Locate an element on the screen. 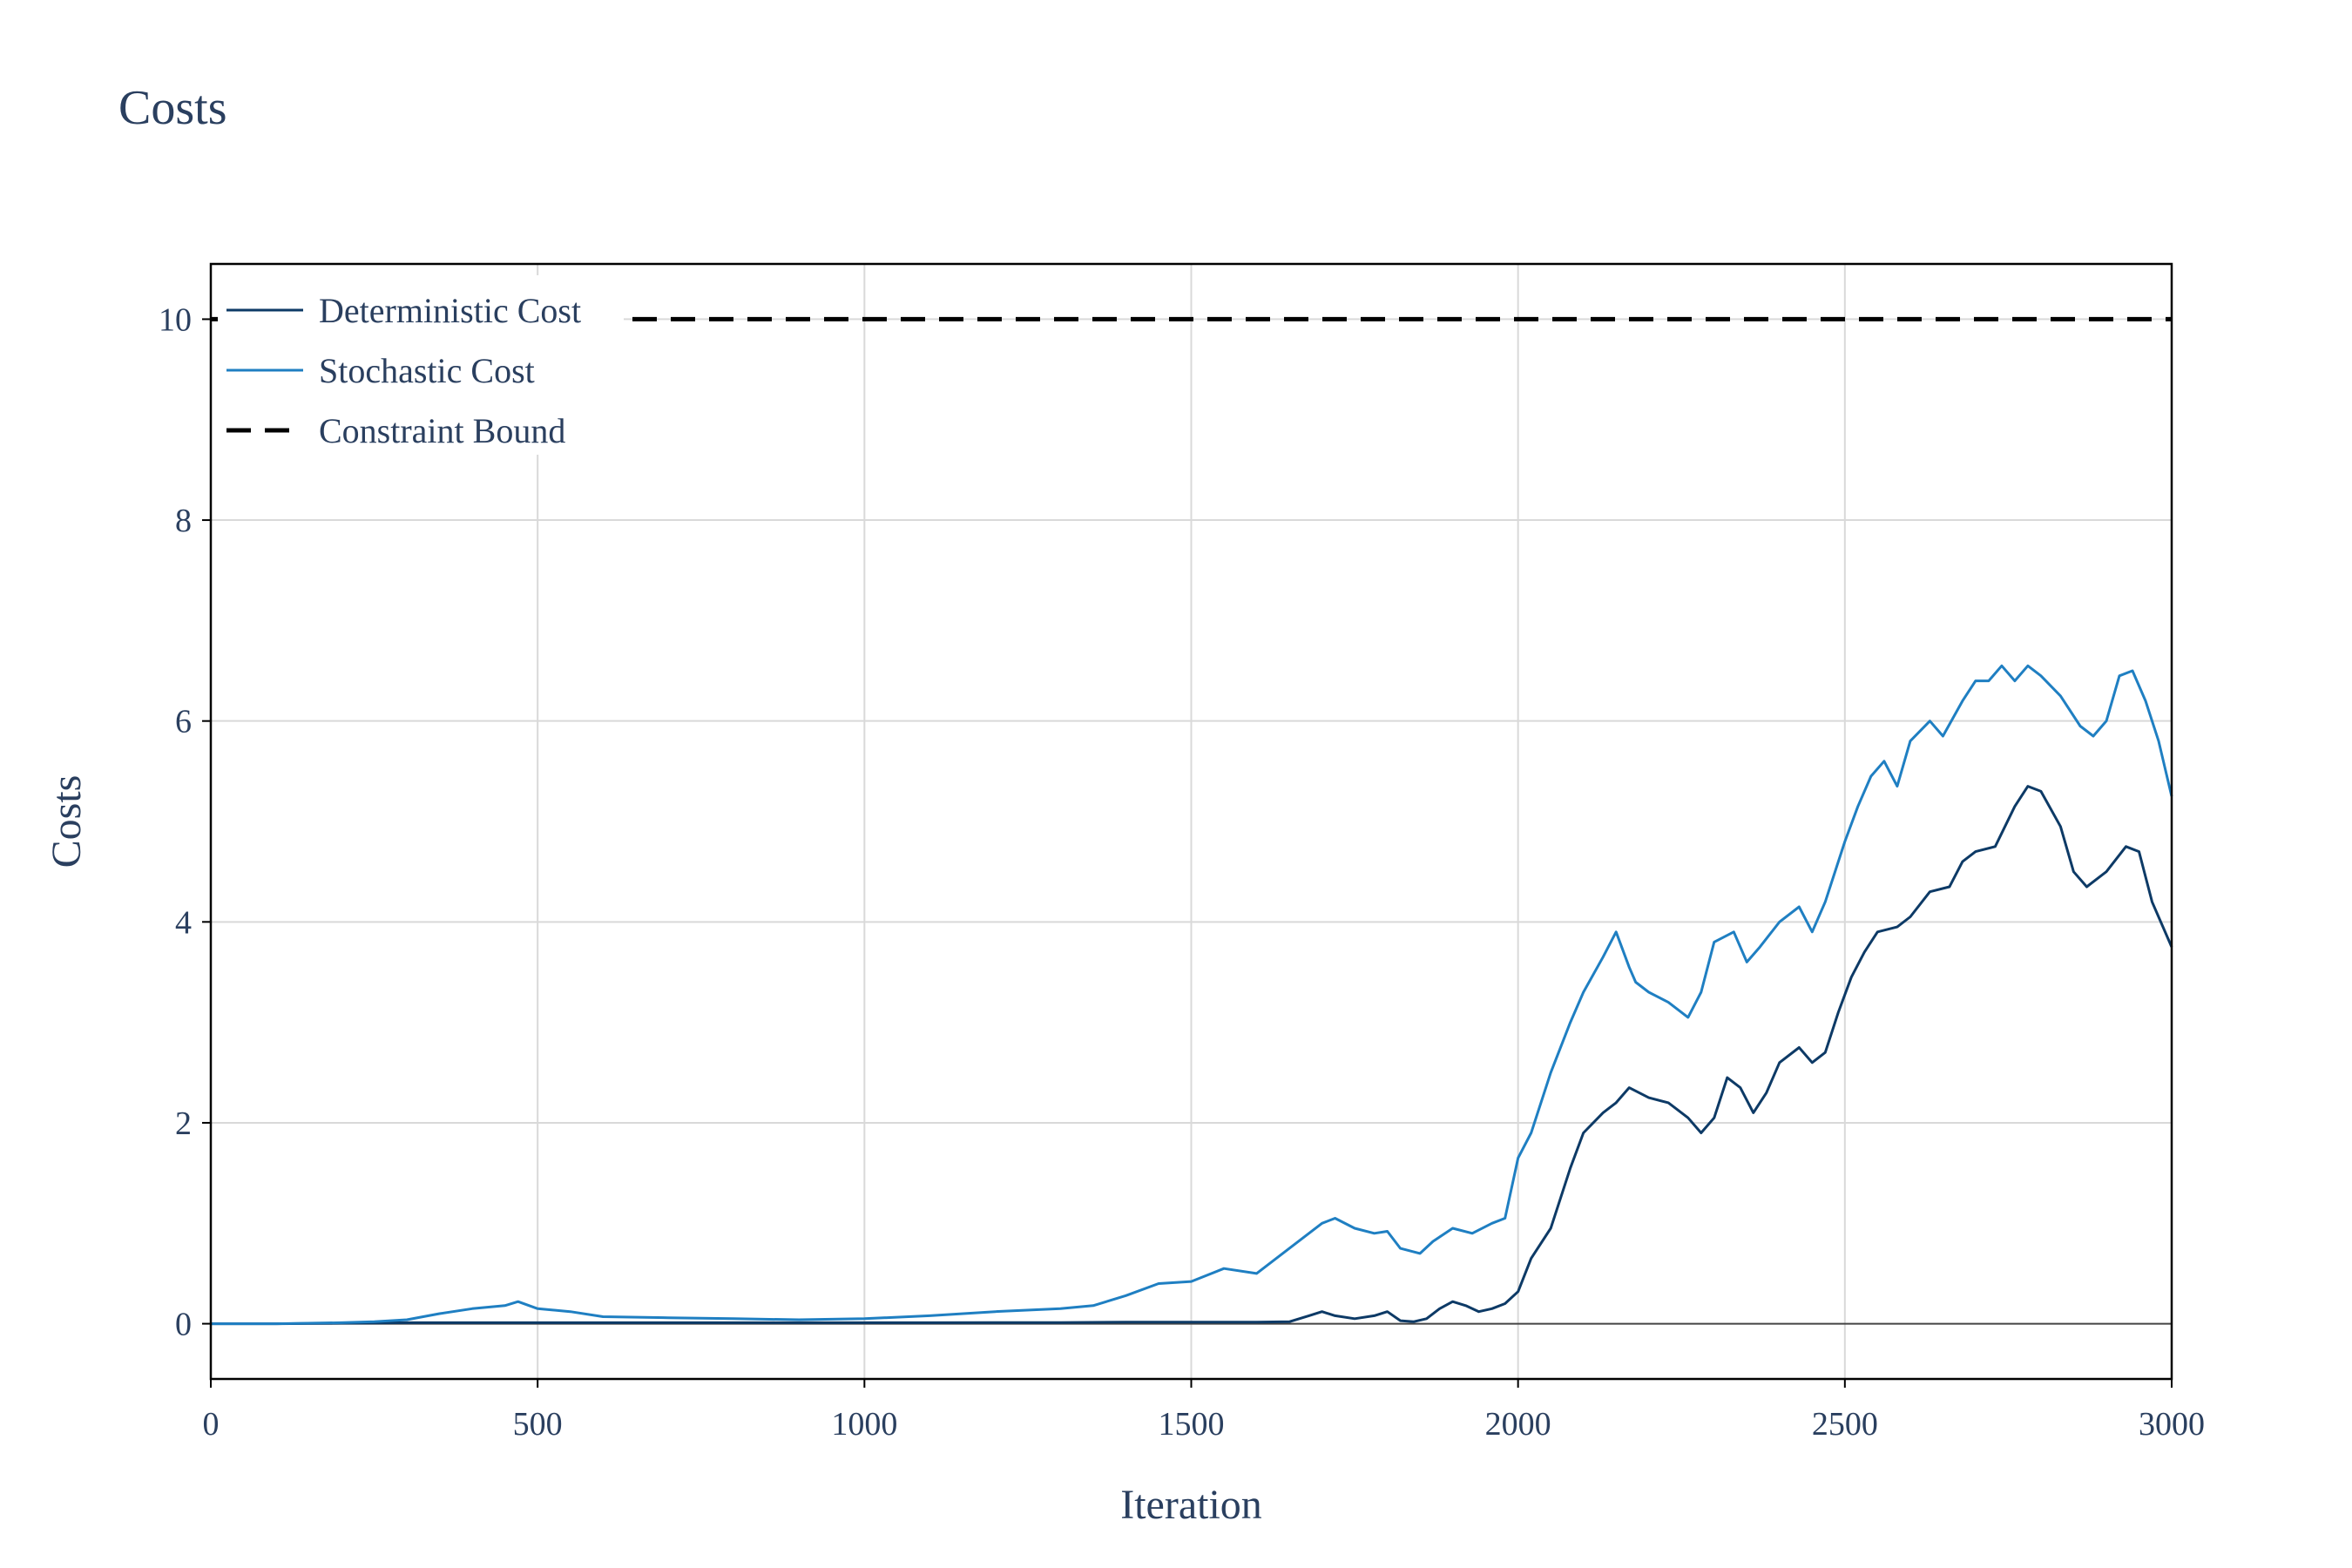  x-axis-ticks: 0 500 1000 1500 2000 2500 3000 is located at coordinates (1204, 1411).